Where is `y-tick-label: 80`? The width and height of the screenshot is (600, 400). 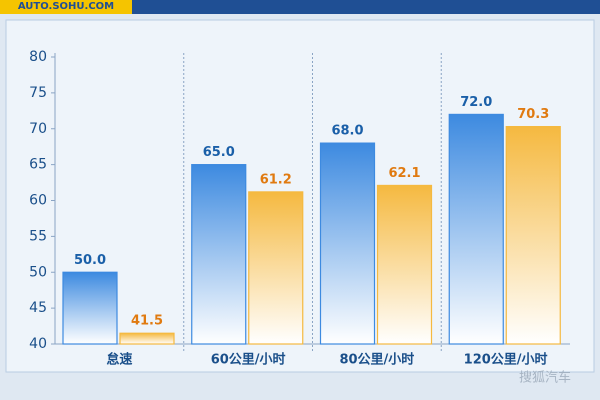
y-tick-label: 80 is located at coordinates (38, 57).